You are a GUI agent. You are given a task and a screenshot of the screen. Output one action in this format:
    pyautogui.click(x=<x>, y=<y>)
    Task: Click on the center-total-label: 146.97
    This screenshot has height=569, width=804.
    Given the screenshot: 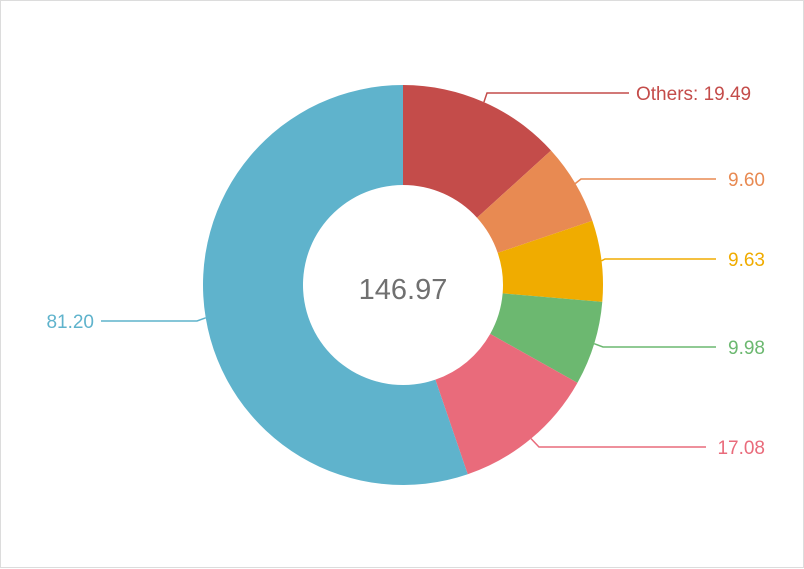 What is the action you would take?
    pyautogui.click(x=403, y=290)
    